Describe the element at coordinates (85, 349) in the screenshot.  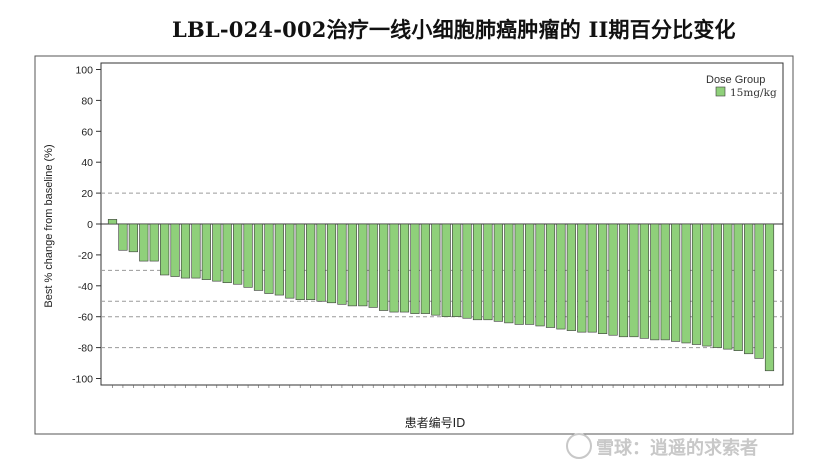
I see `y-tick-label: -80` at that location.